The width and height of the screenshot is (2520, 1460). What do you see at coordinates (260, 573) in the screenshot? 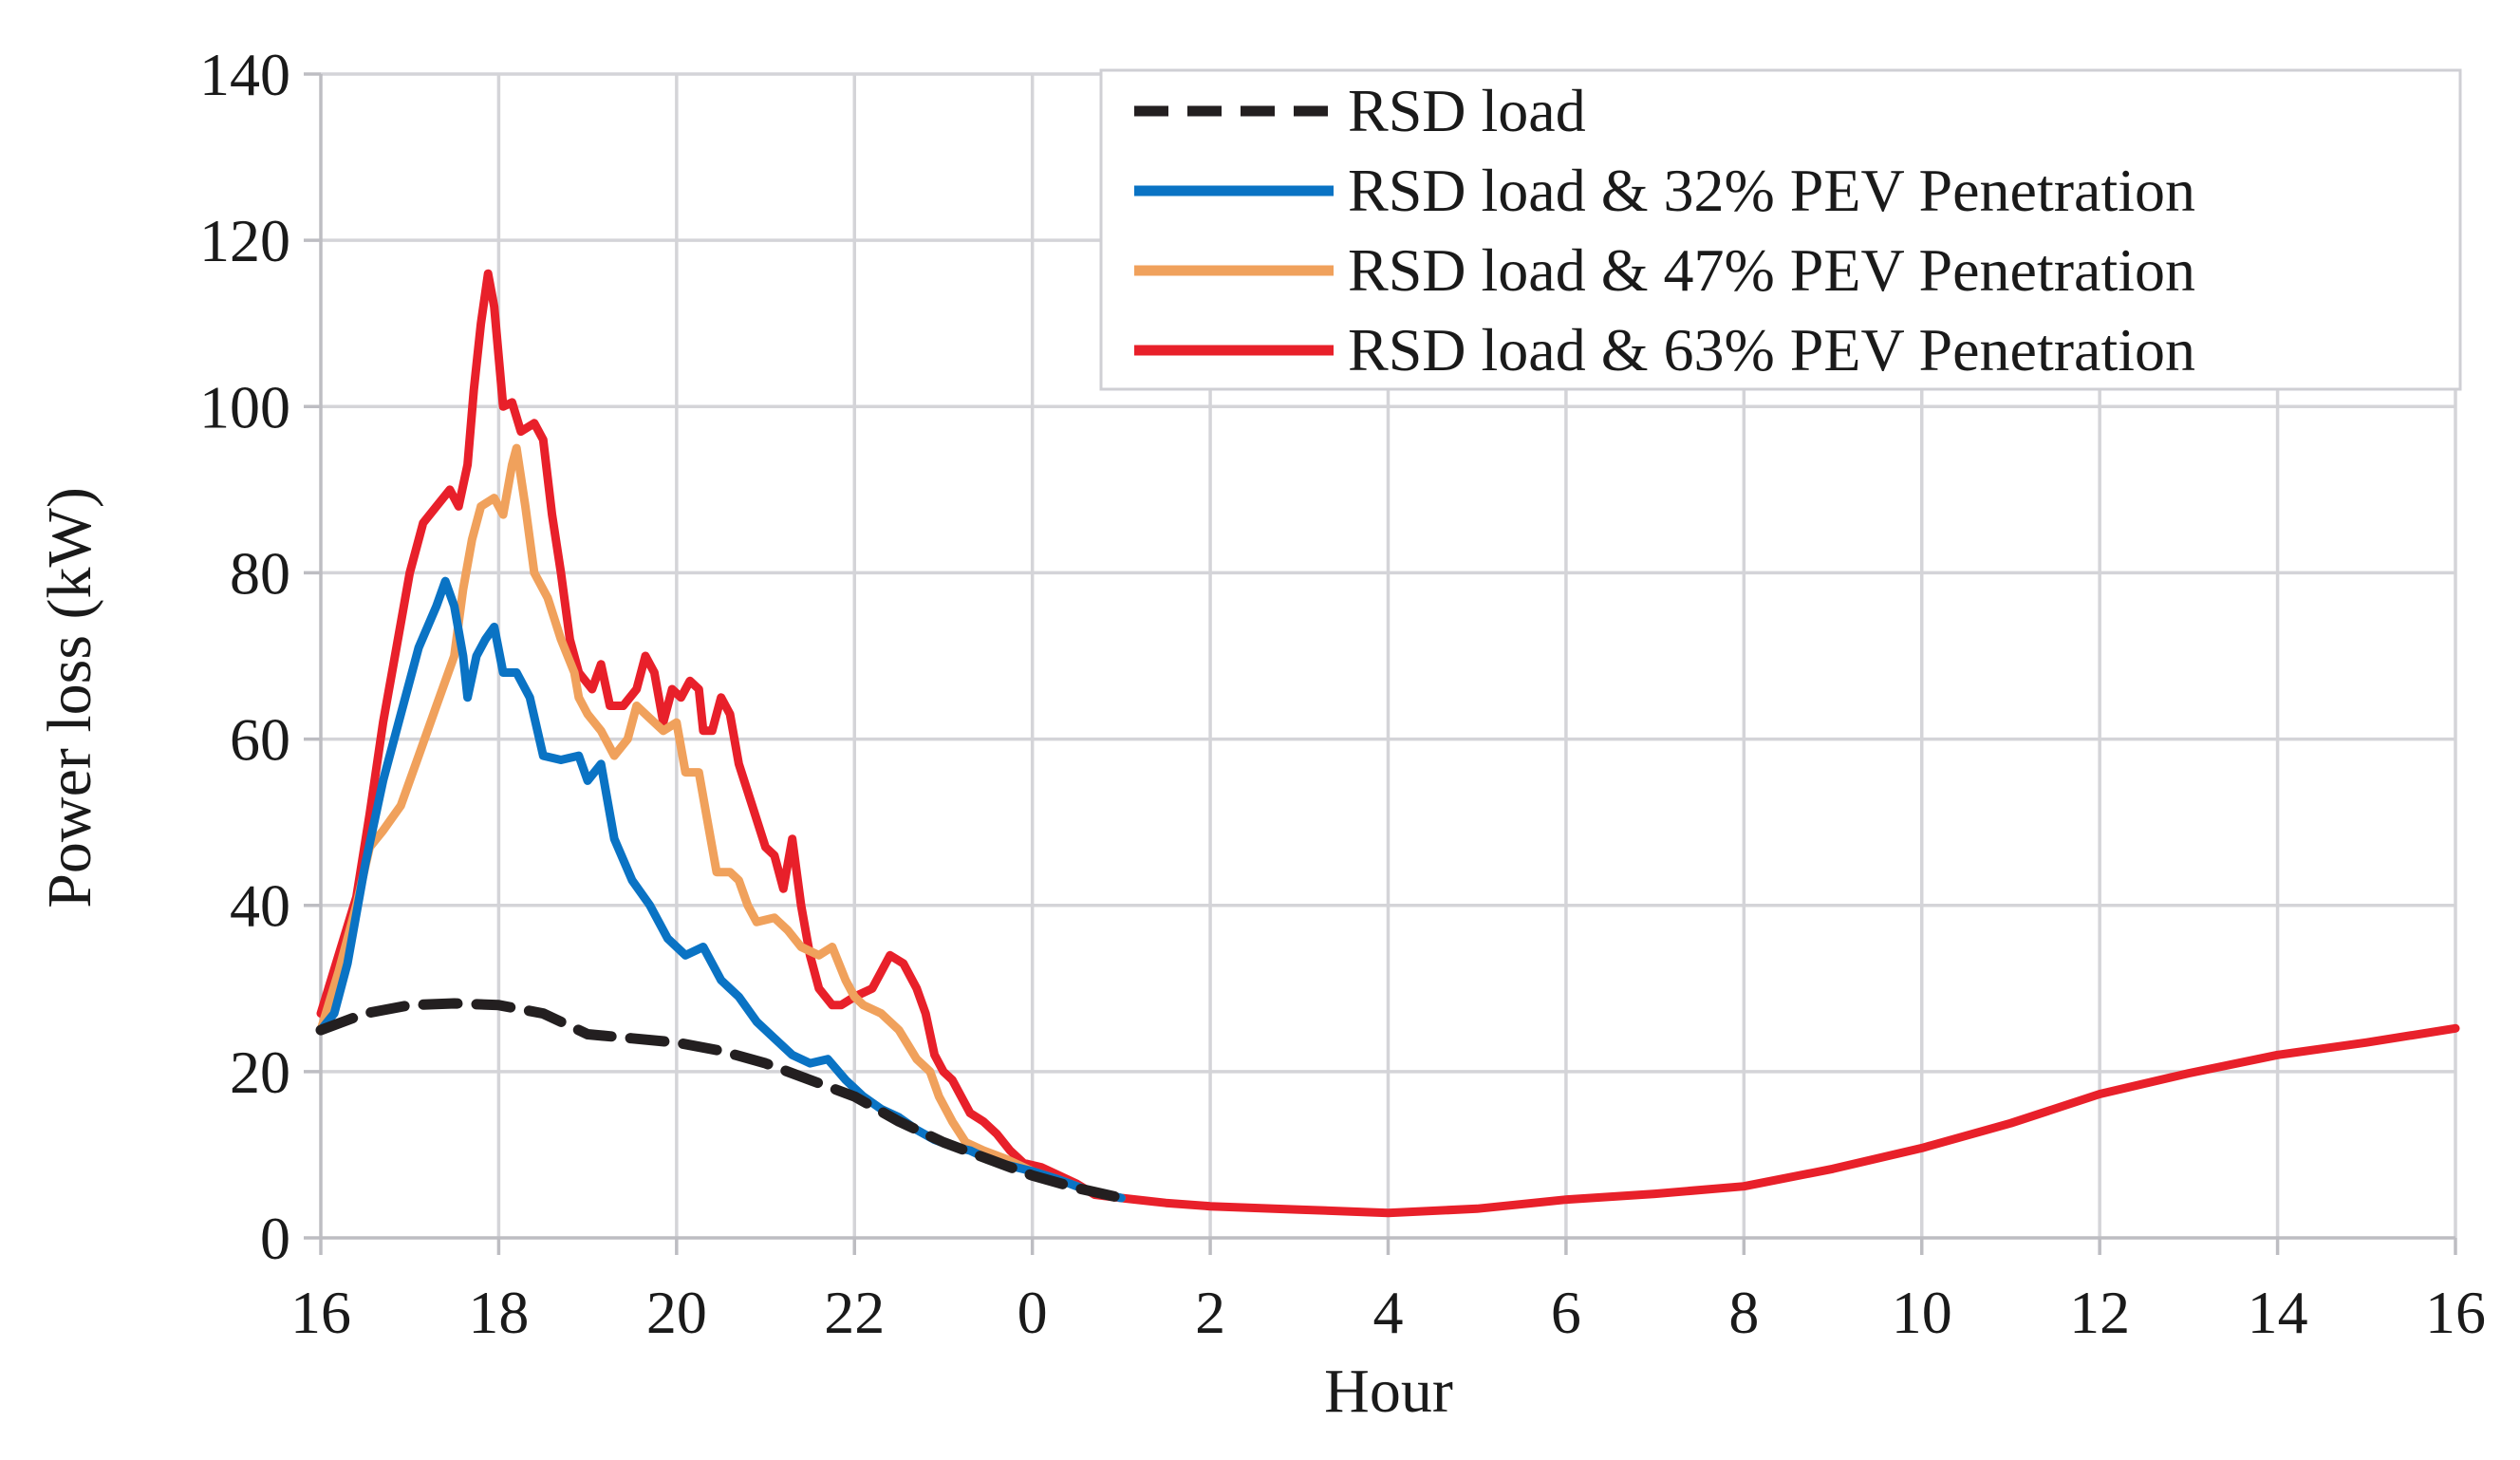
I see `y-tick-label: 80` at bounding box center [260, 573].